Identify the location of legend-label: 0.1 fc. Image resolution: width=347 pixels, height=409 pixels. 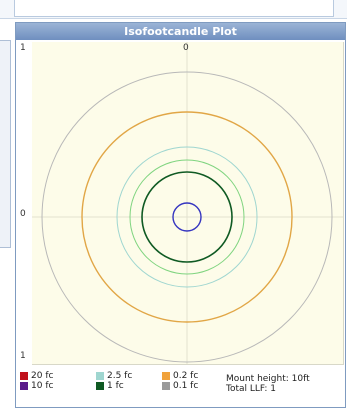
(186, 386).